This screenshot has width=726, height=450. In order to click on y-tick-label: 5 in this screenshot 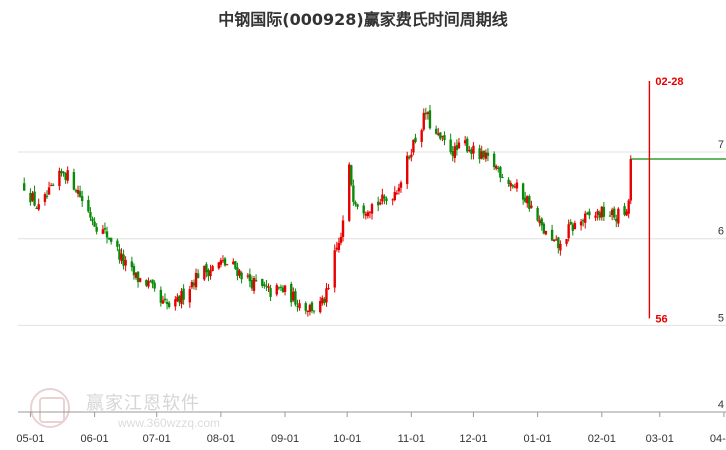, I will do `click(721, 318)`.